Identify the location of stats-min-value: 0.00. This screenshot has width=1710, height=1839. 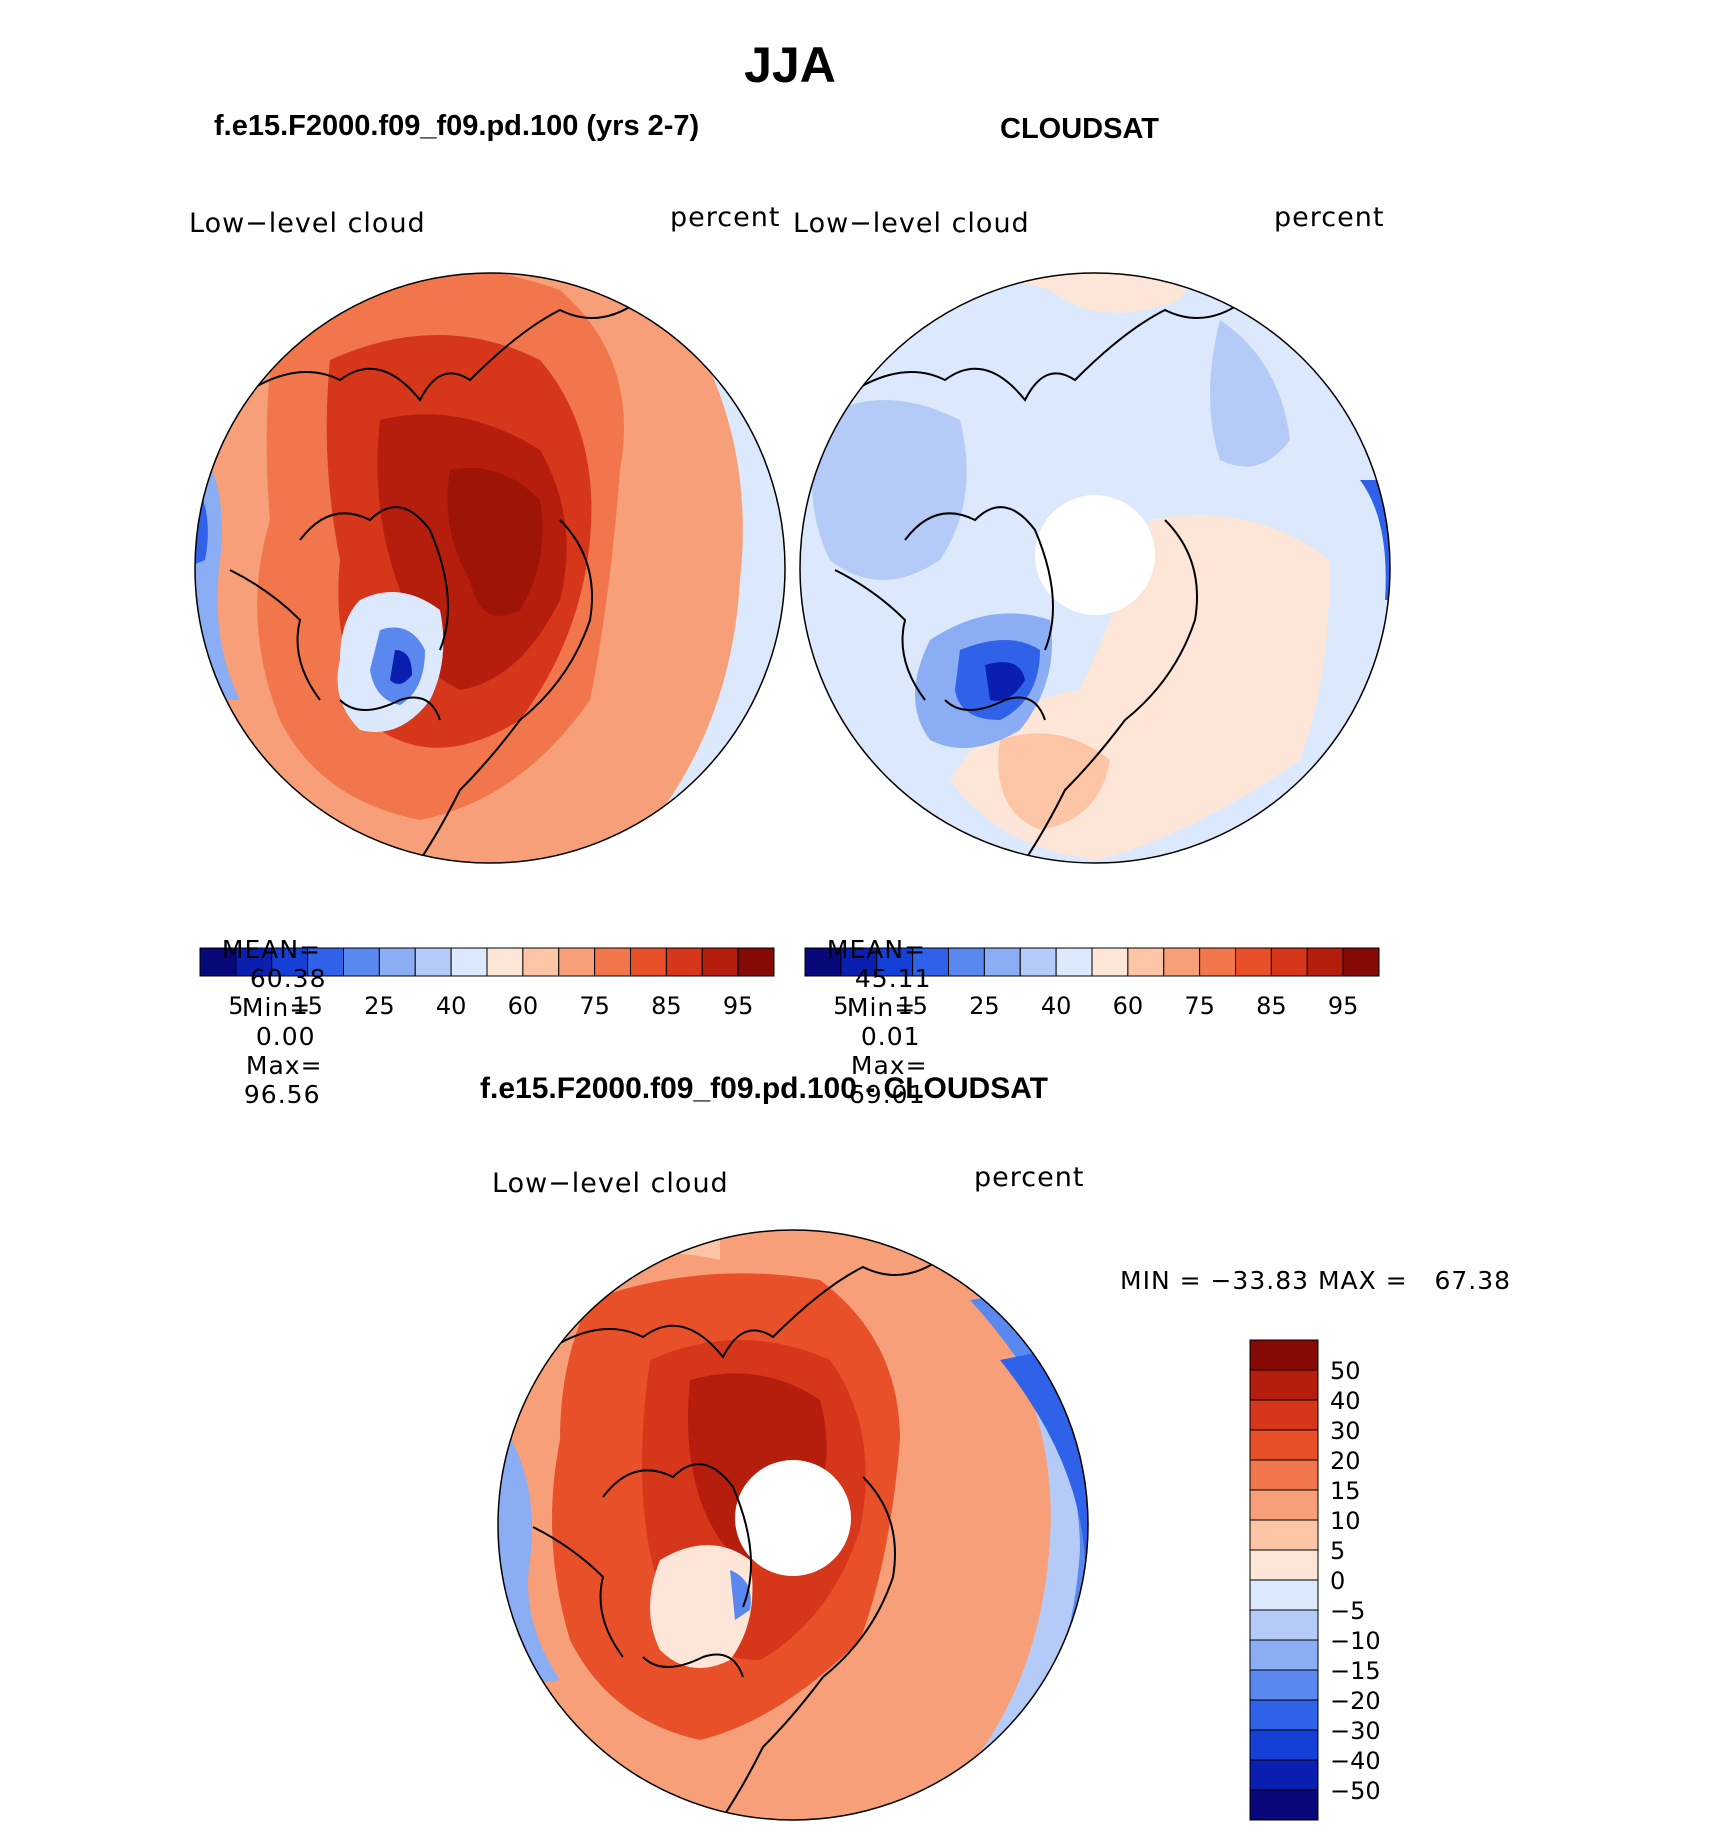
(285, 1036).